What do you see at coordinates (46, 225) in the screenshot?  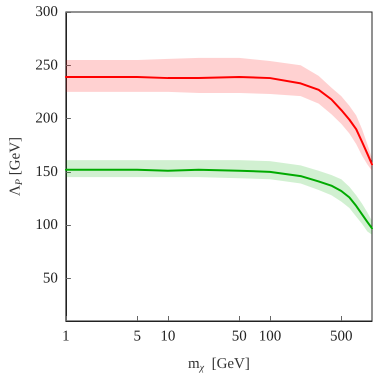 I see `y-tick-label: 100` at bounding box center [46, 225].